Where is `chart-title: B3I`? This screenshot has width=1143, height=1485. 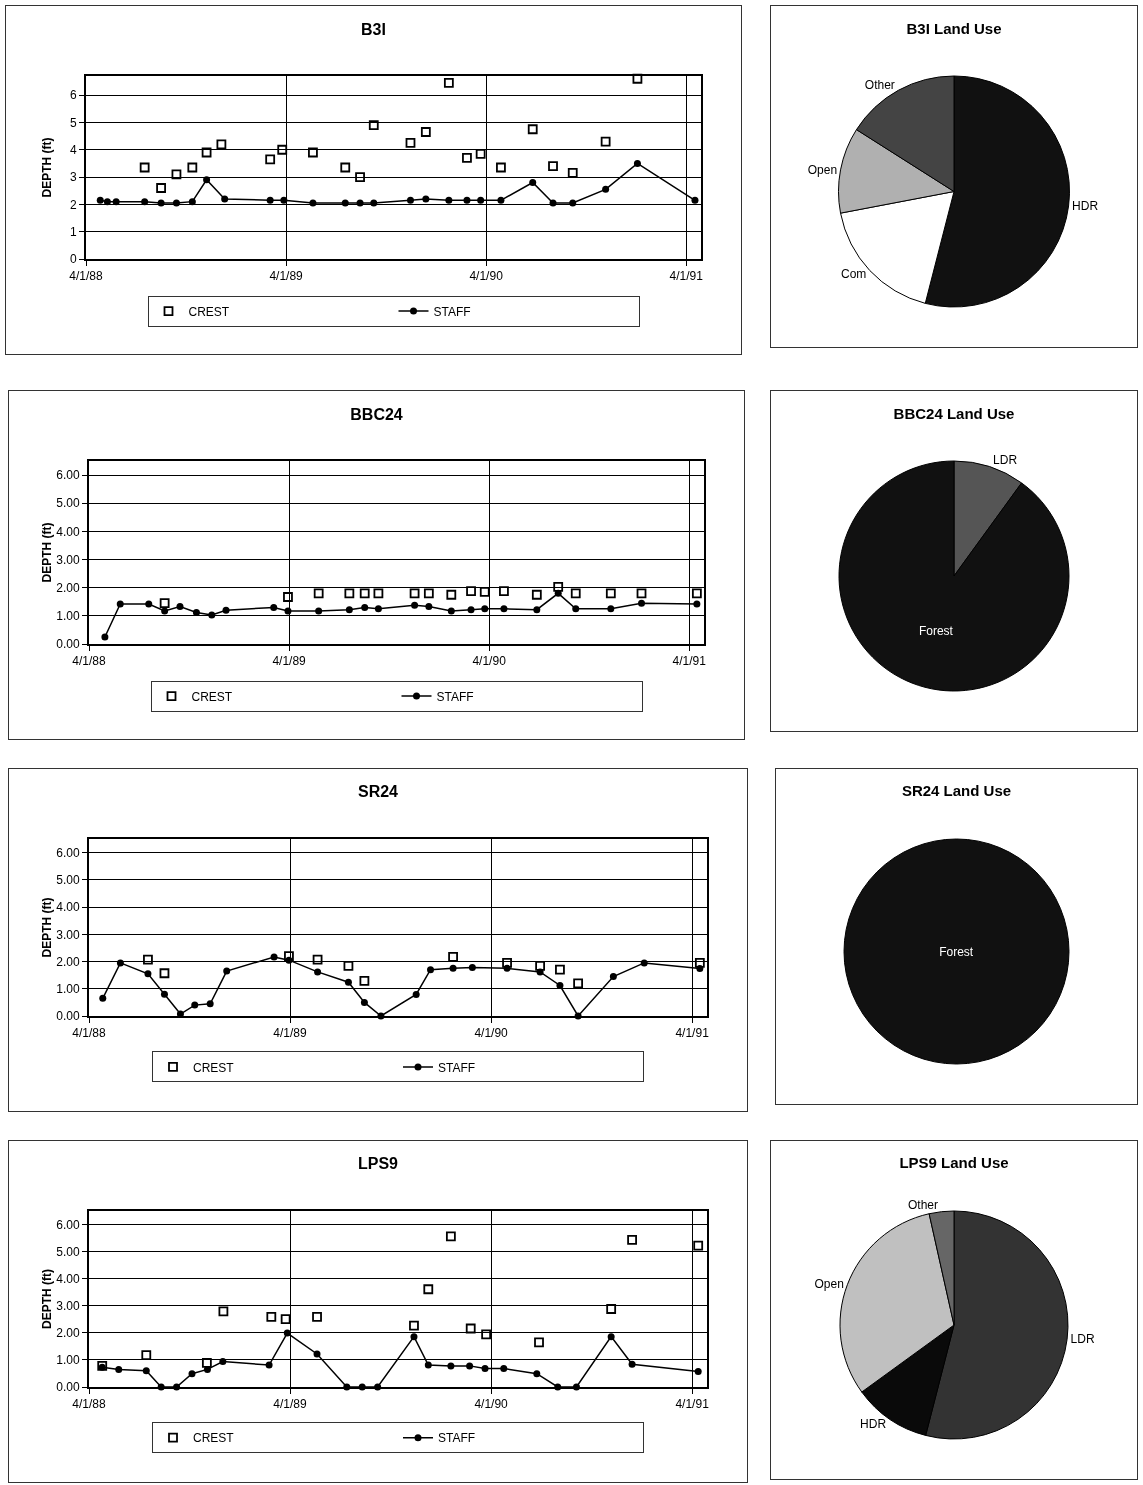
chart-title: B3I is located at coordinates (373, 29).